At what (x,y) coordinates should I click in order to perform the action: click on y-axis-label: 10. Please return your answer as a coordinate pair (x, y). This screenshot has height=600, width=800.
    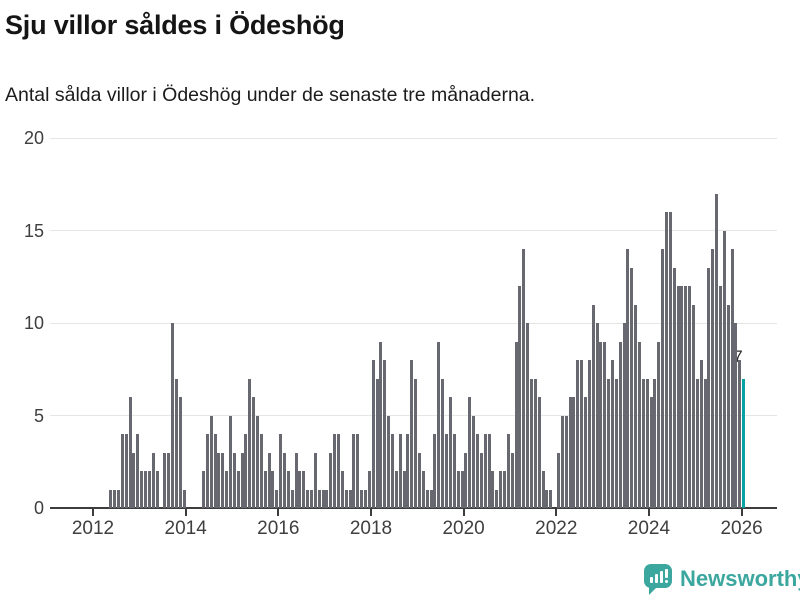
    Looking at the image, I should click on (33, 323).